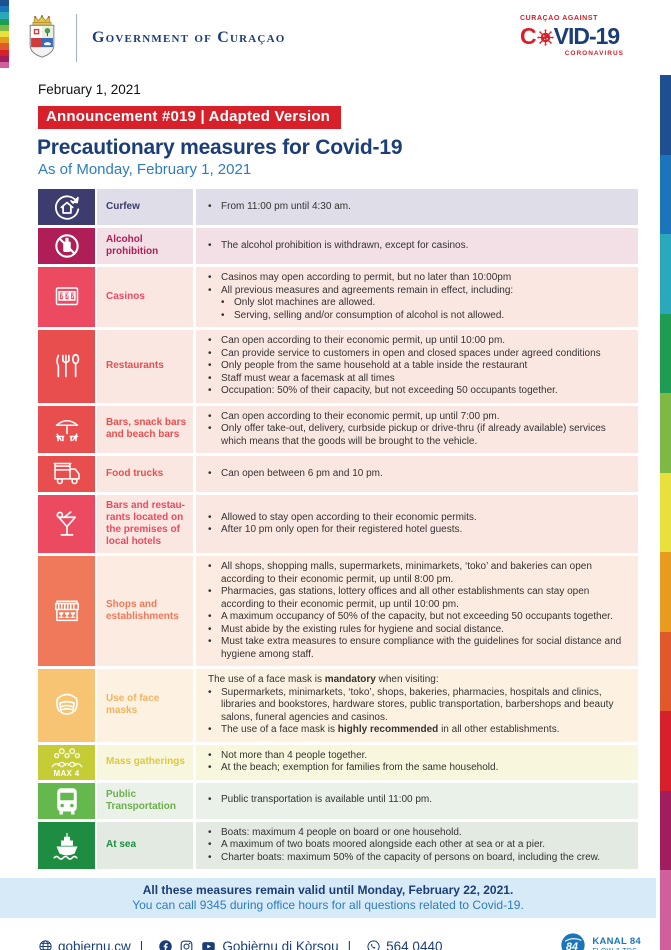  I want to click on ship-icon, so click(66, 845).